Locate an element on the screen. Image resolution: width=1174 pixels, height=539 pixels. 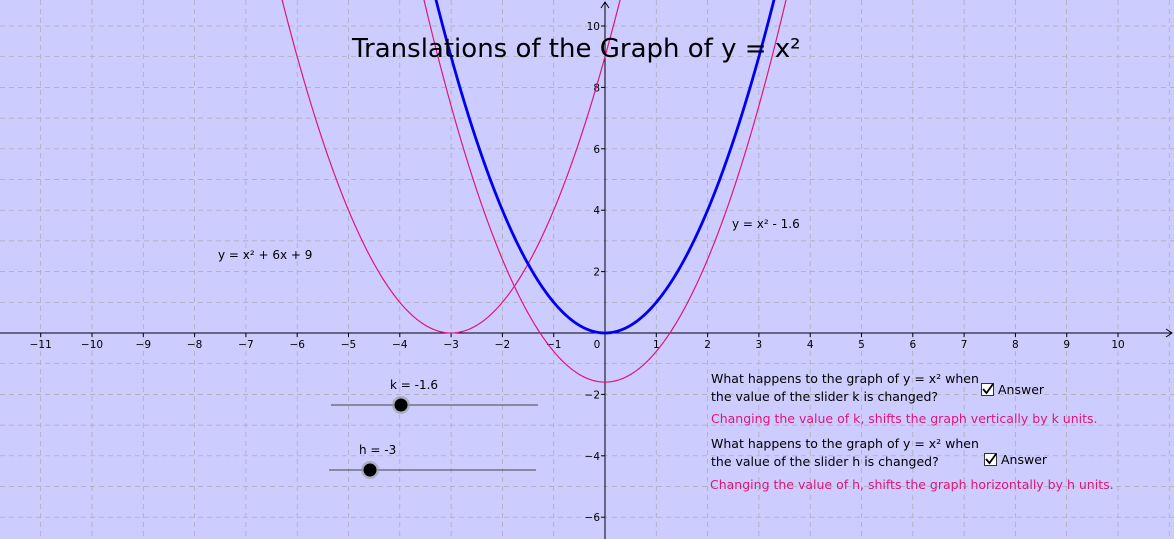
answer-h-checkbox-label: Answer is located at coordinates (1024, 459).